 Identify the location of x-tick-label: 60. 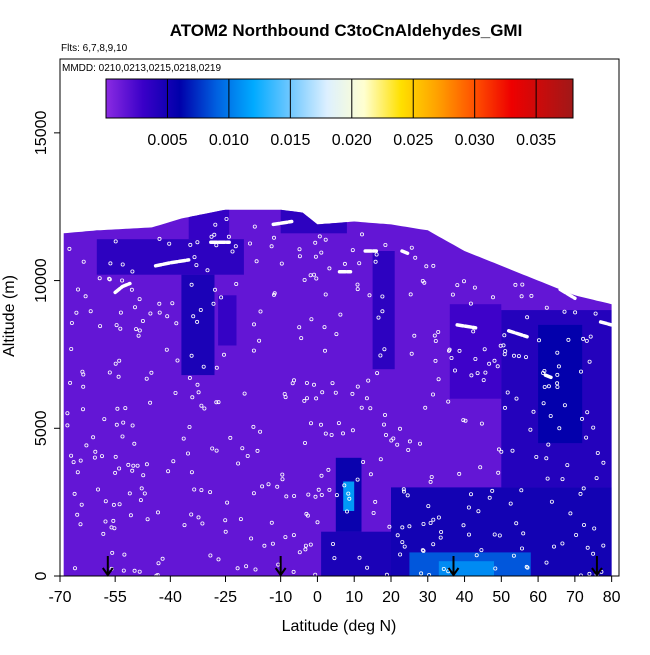
(538, 597).